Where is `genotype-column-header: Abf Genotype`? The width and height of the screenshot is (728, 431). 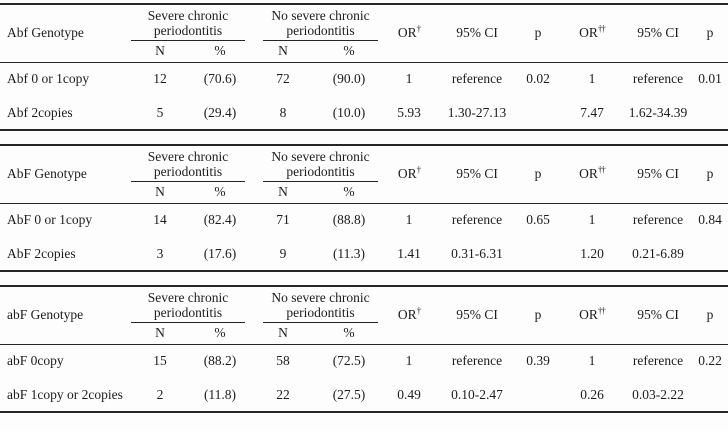 genotype-column-header: Abf Genotype is located at coordinates (45, 33).